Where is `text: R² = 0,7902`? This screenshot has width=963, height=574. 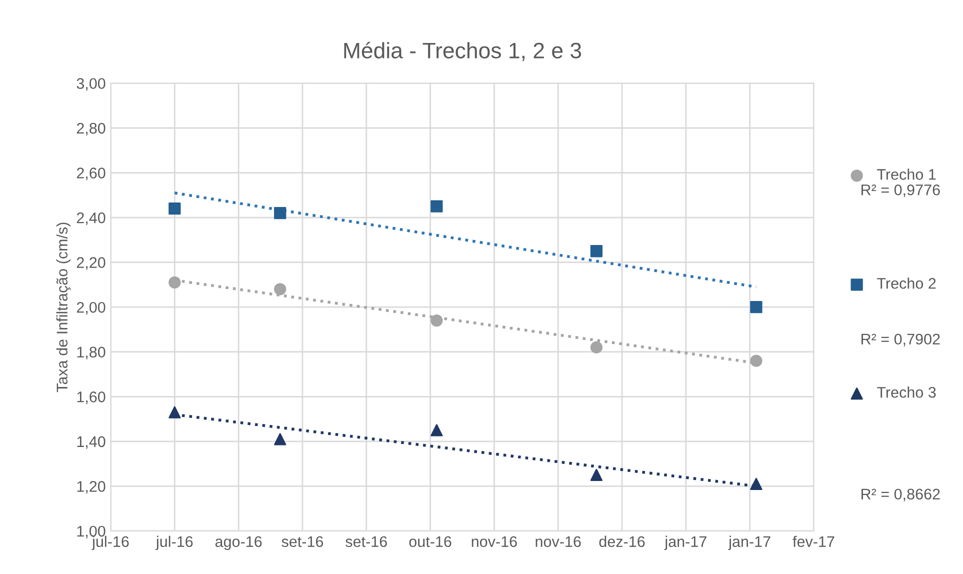
text: R² = 0,7902 is located at coordinates (901, 340).